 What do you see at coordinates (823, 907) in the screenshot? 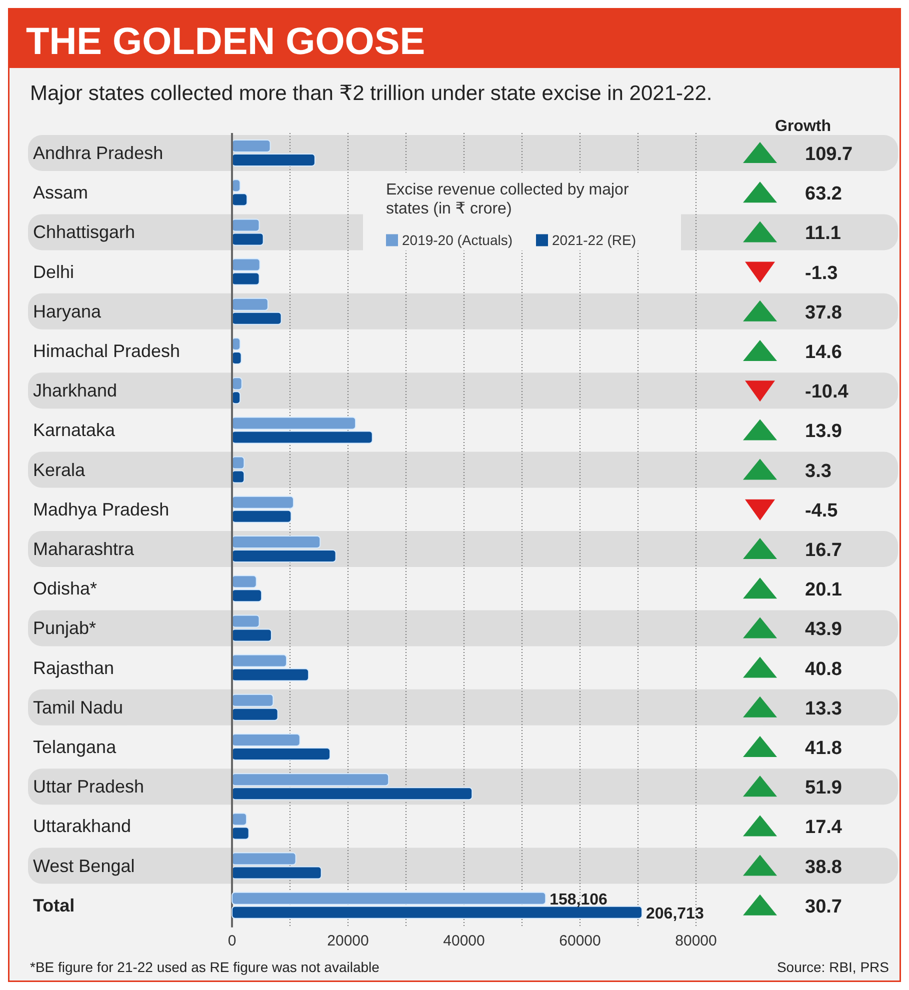
I see `data-label: 30.7` at bounding box center [823, 907].